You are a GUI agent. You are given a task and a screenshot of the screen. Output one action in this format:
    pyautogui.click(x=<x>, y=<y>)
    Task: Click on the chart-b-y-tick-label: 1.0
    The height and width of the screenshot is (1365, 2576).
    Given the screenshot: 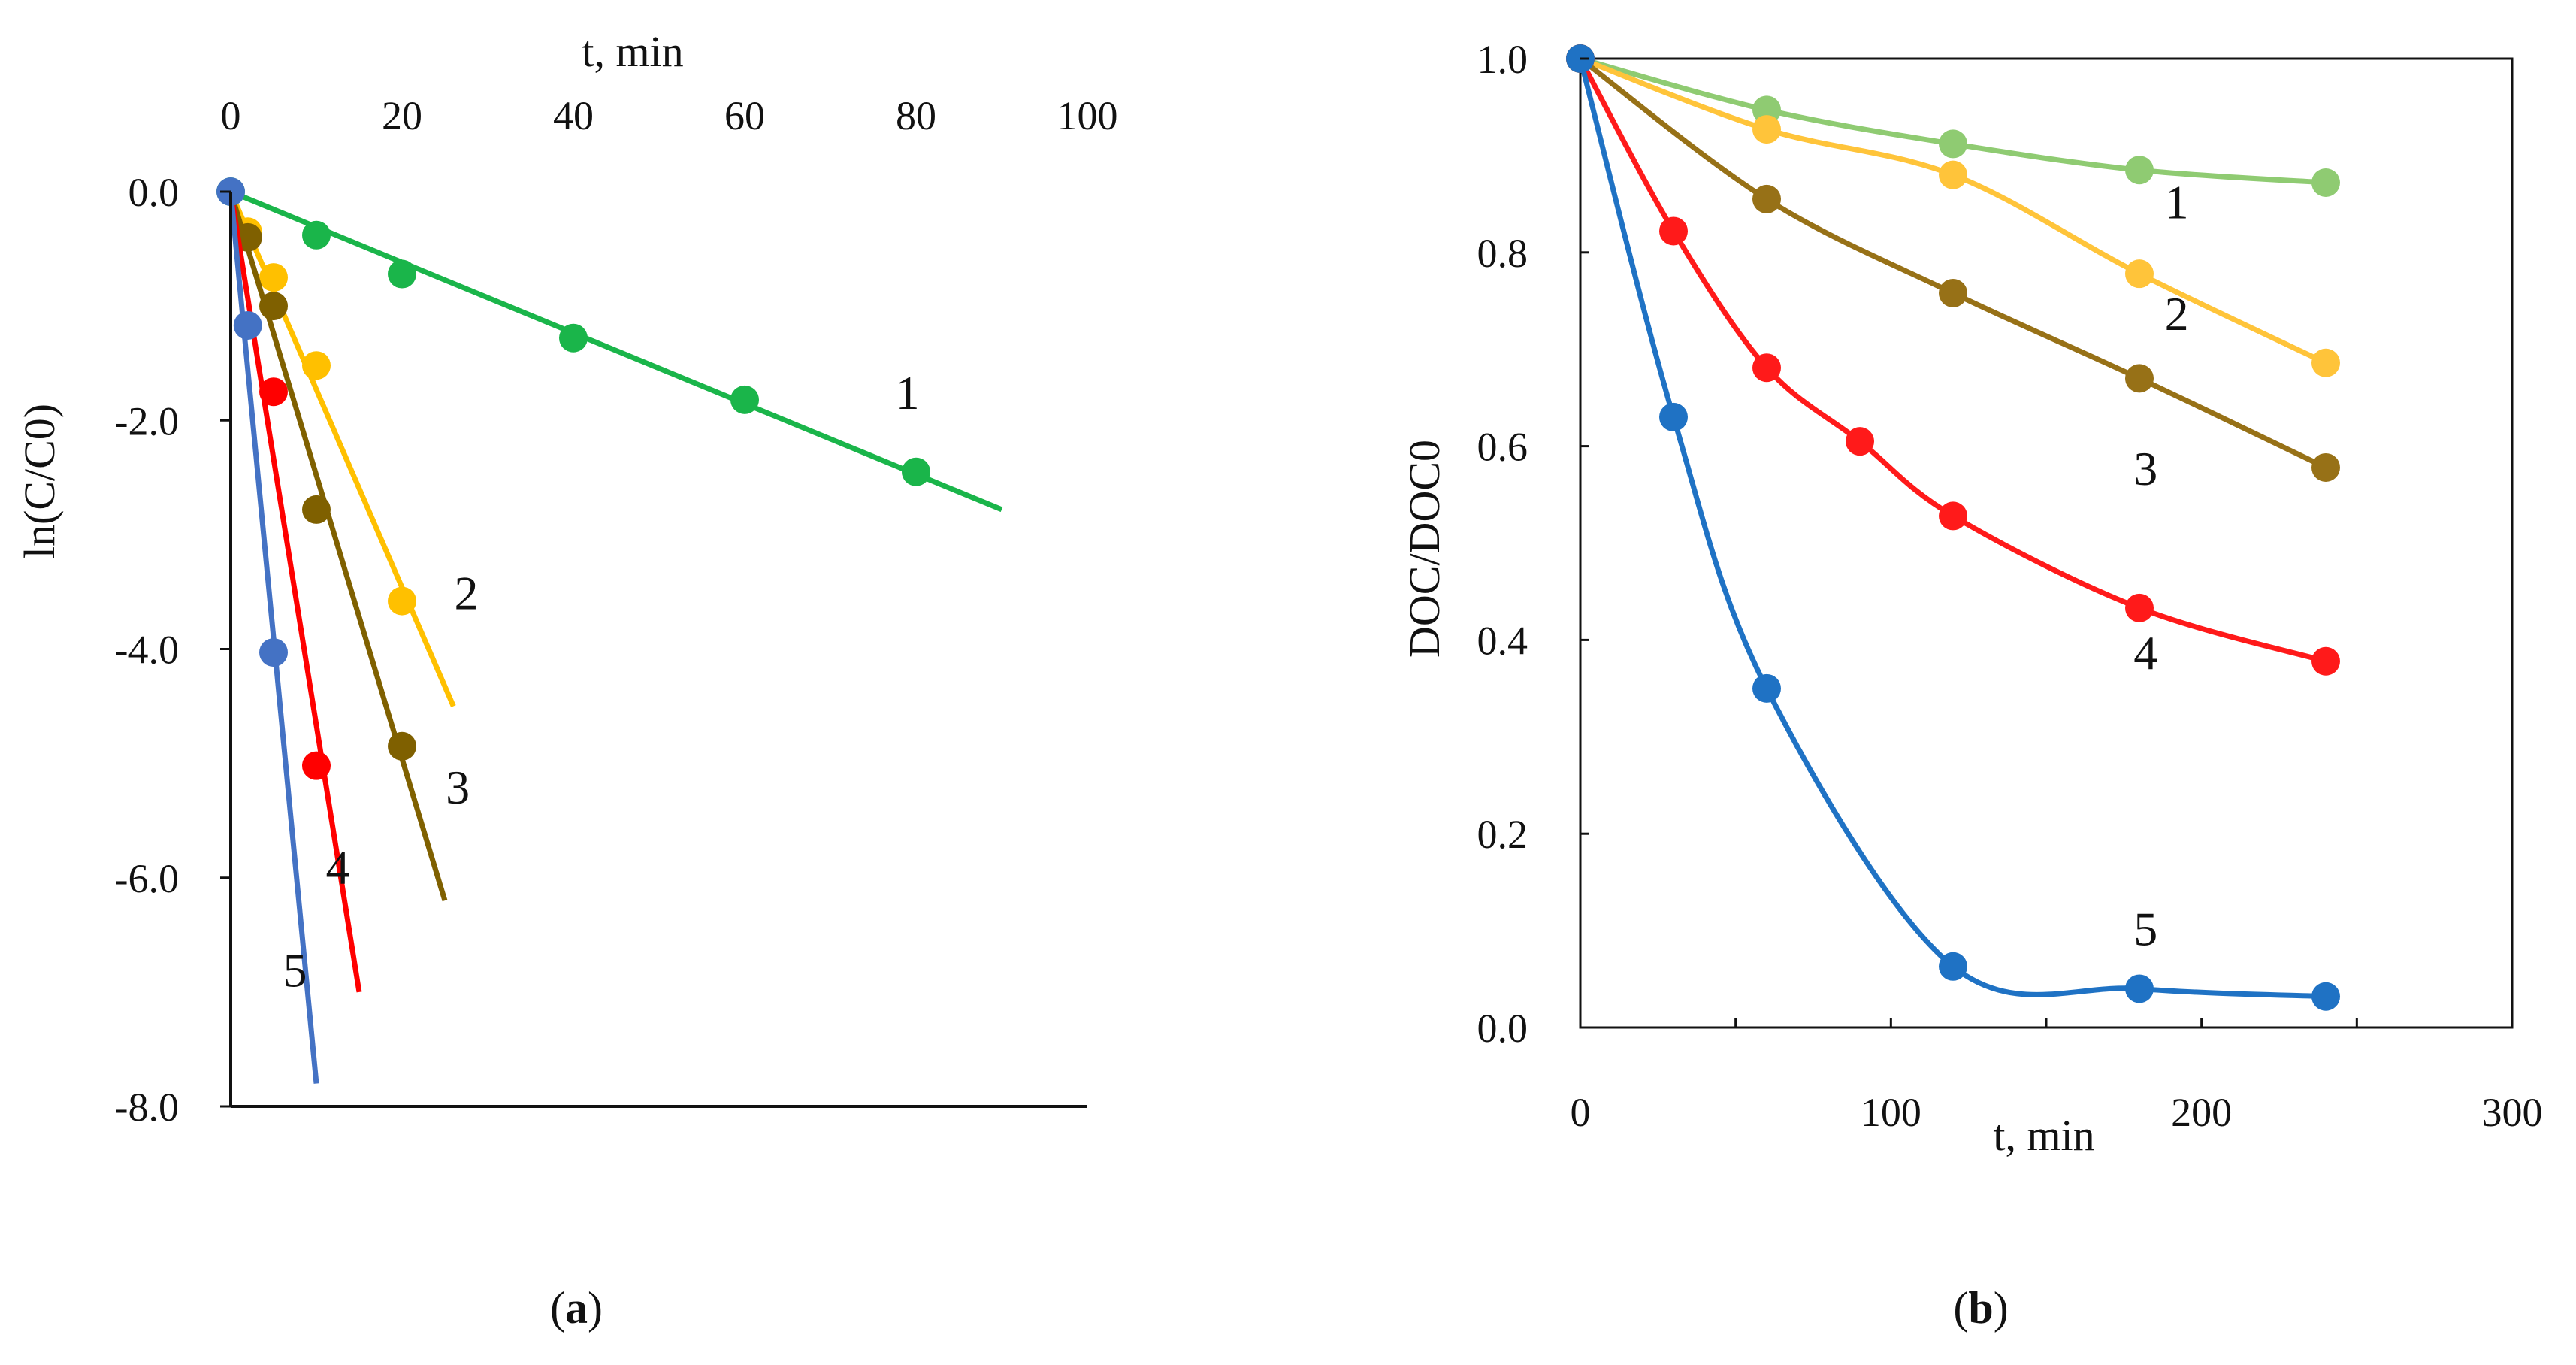 What is the action you would take?
    pyautogui.click(x=1503, y=60)
    